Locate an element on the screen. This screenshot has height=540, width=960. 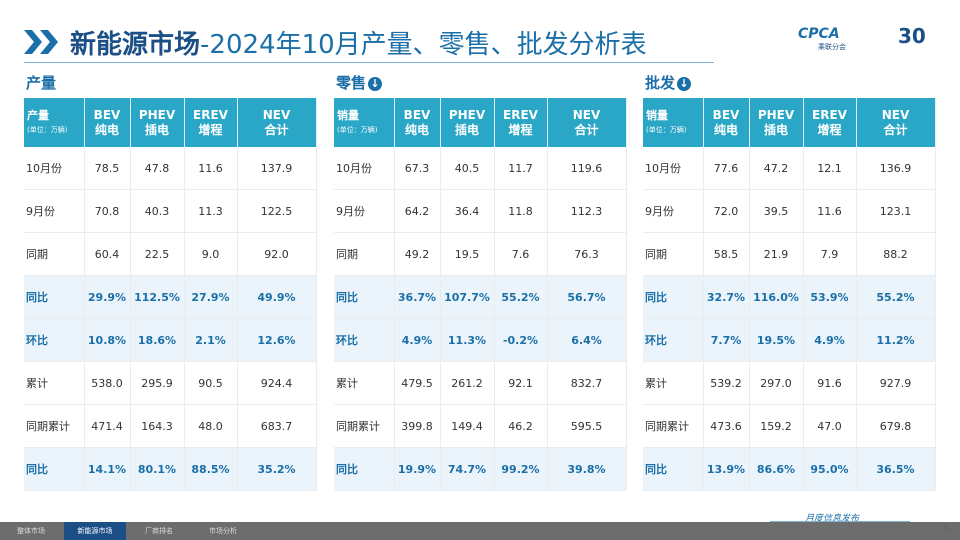
cell: 832.7 is located at coordinates (587, 383).